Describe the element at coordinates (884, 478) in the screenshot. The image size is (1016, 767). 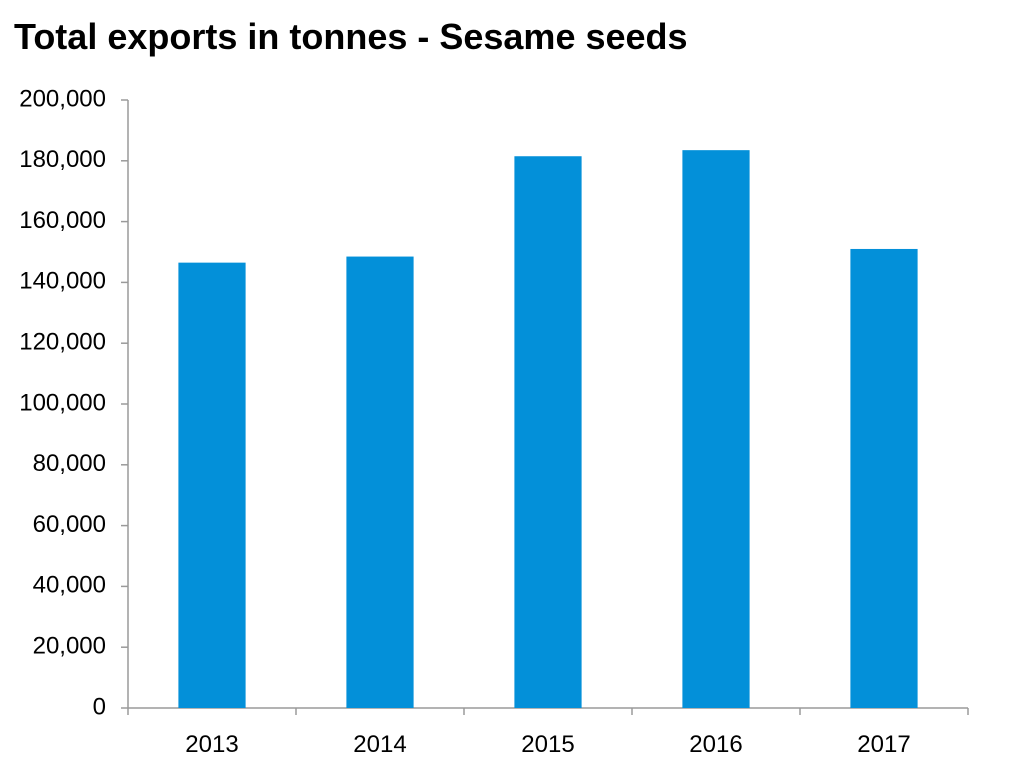
I see `bar-2017` at that location.